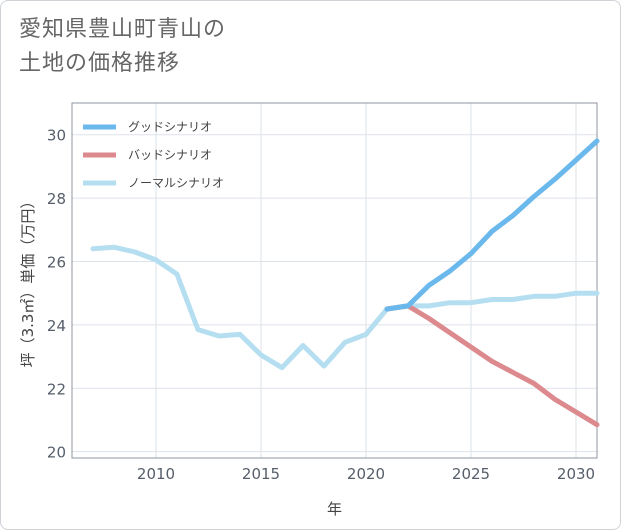 The width and height of the screenshot is (621, 530). Describe the element at coordinates (56, 199) in the screenshot. I see `y-tick-label: 28` at that location.